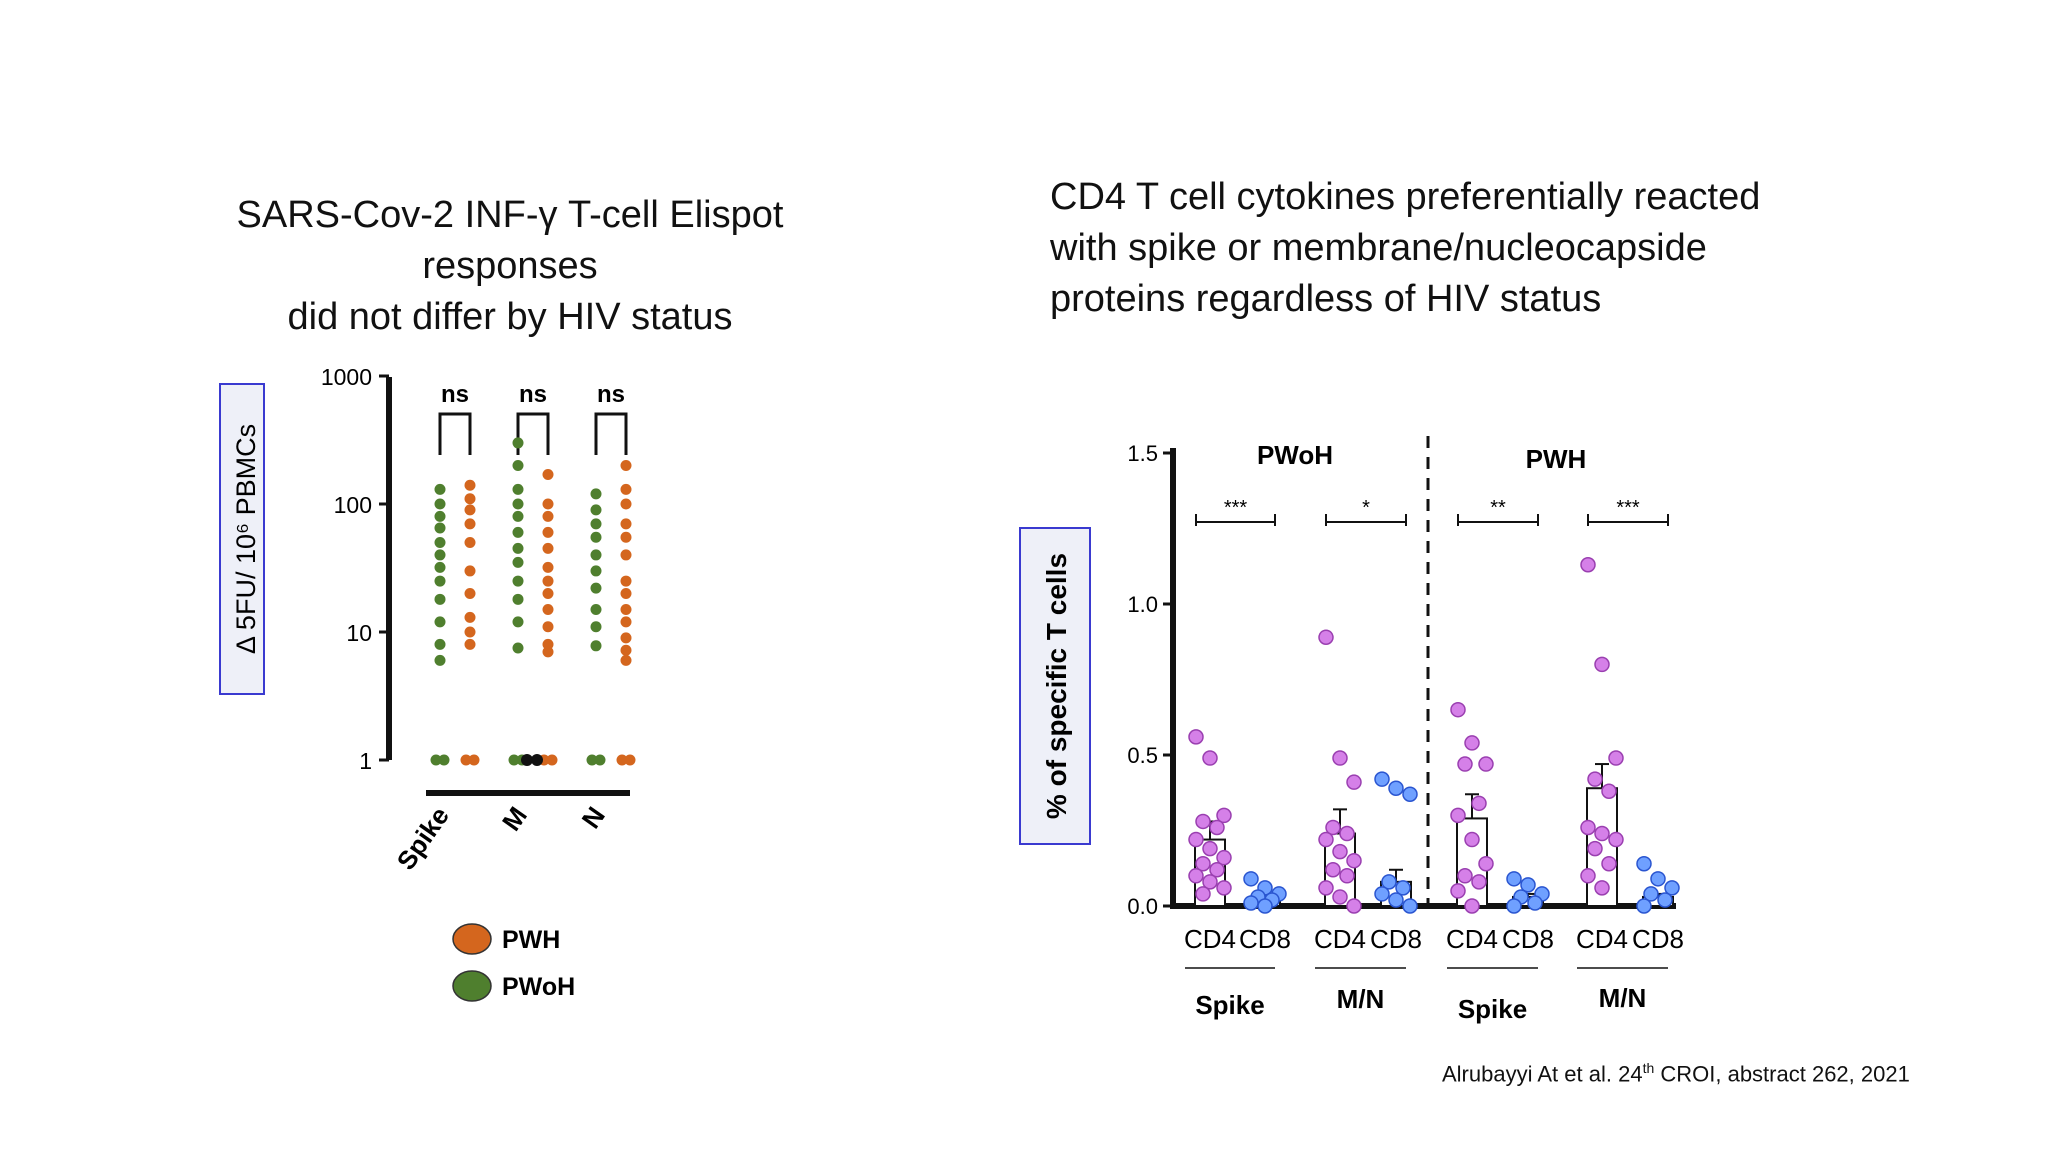  What do you see at coordinates (355, 569) in the screenshot?
I see `elispot-y-ticks: 1000 100 10 1` at bounding box center [355, 569].